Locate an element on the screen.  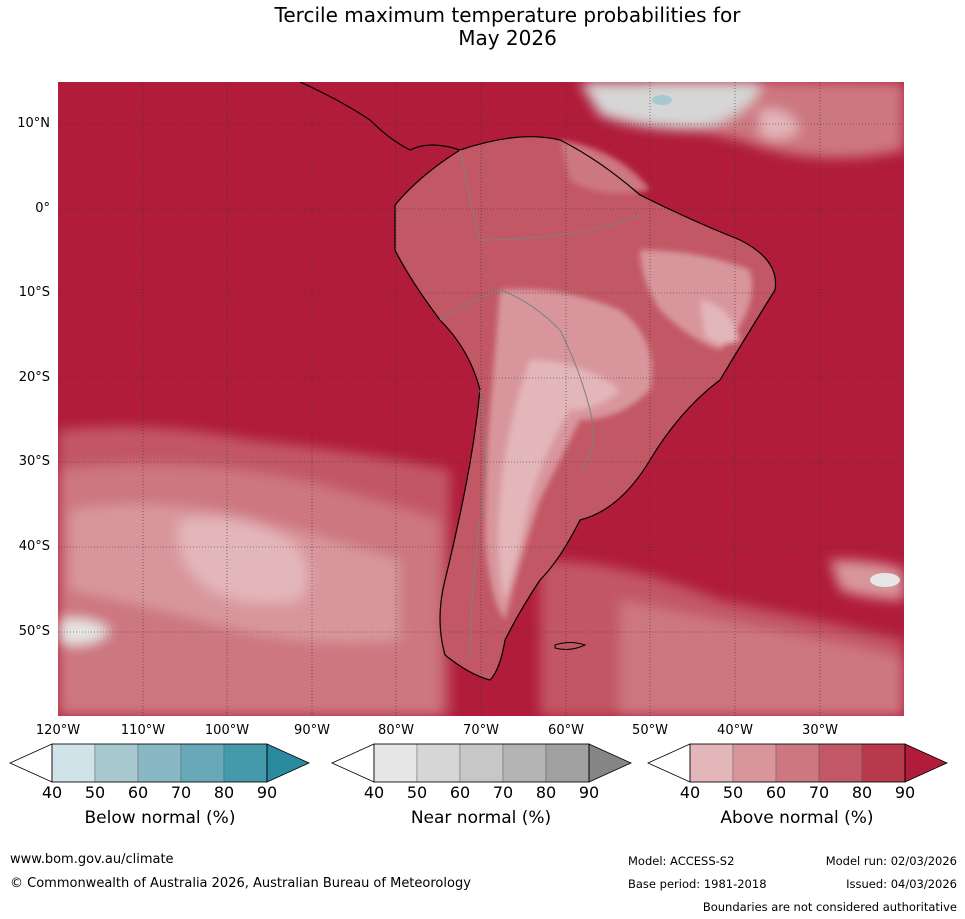
lon-label: 90°W is located at coordinates (312, 730).